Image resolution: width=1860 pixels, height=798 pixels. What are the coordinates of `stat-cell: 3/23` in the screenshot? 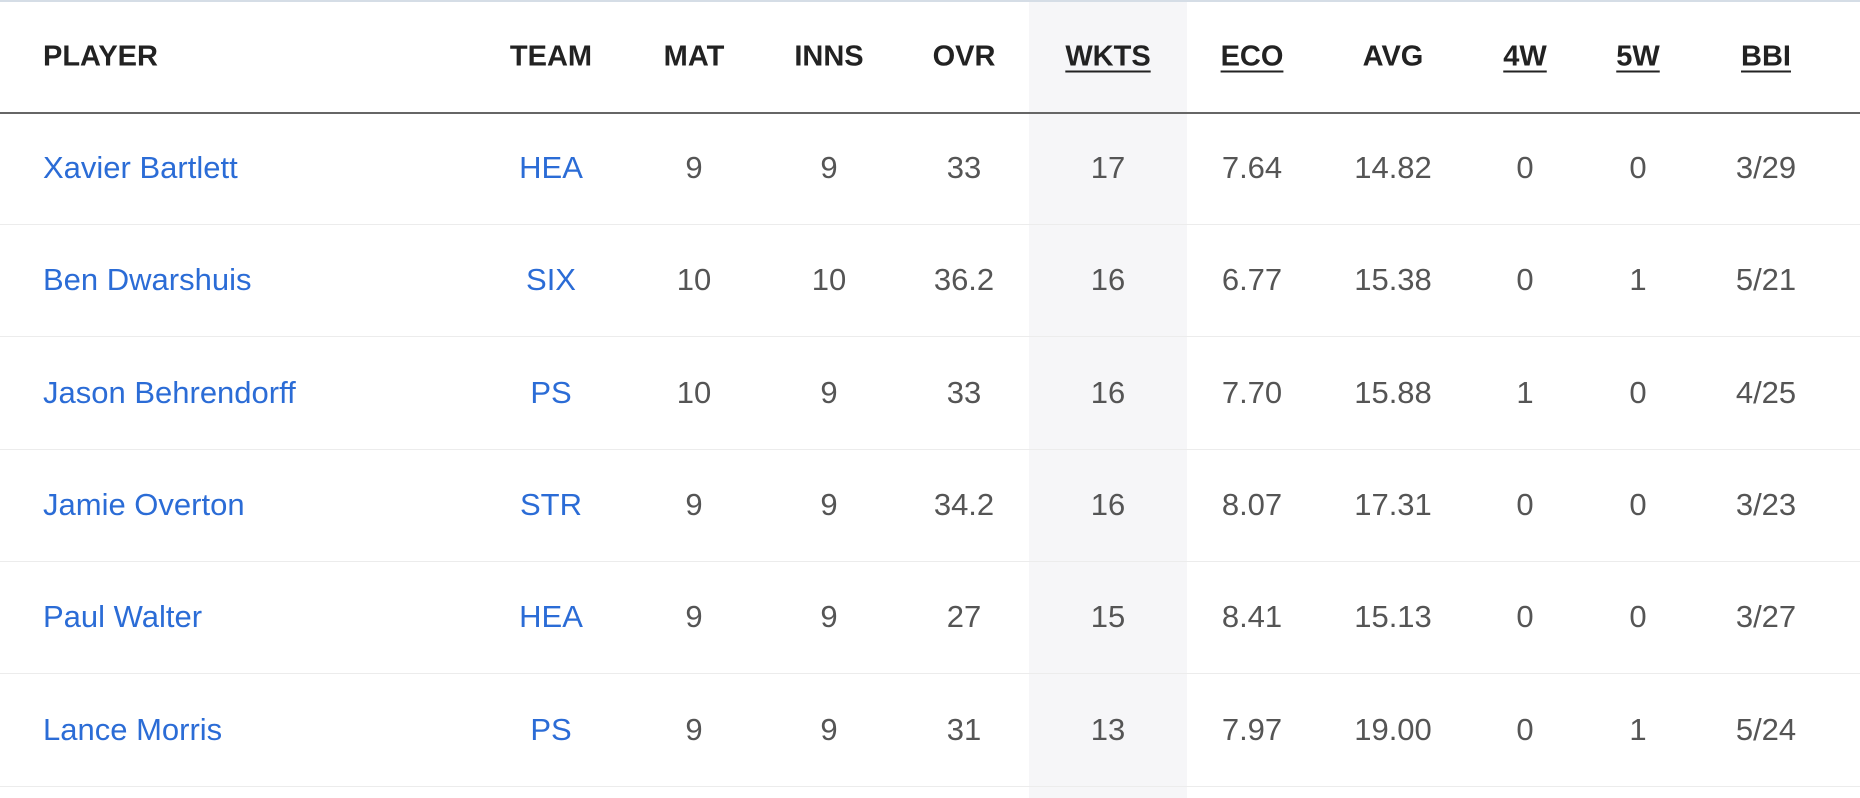 It's located at (1766, 504).